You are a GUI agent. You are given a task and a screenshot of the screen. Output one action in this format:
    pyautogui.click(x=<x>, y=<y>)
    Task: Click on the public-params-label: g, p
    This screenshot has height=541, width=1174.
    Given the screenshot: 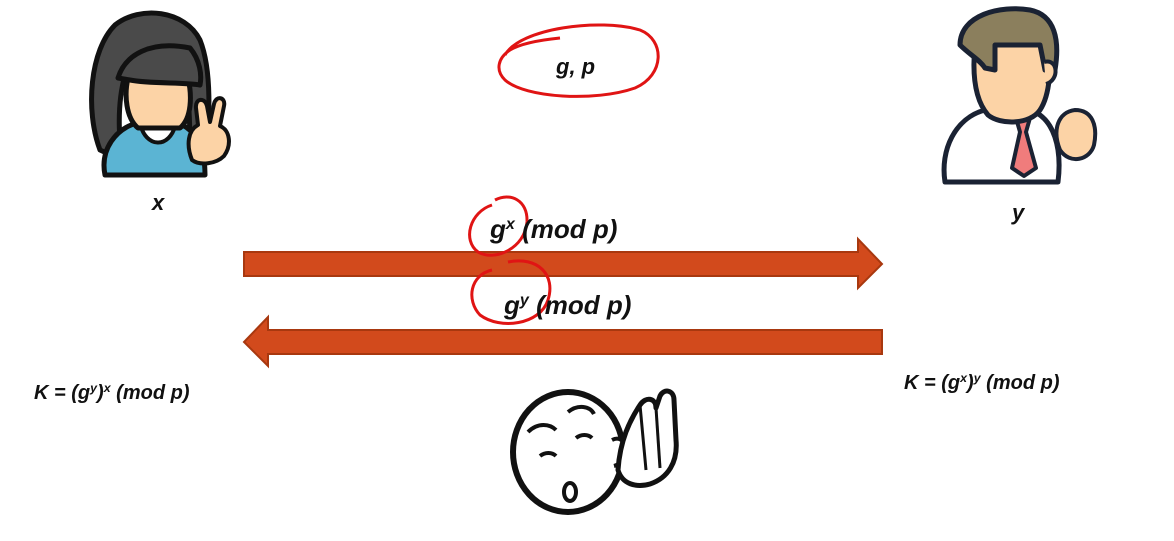 What is the action you would take?
    pyautogui.click(x=576, y=66)
    